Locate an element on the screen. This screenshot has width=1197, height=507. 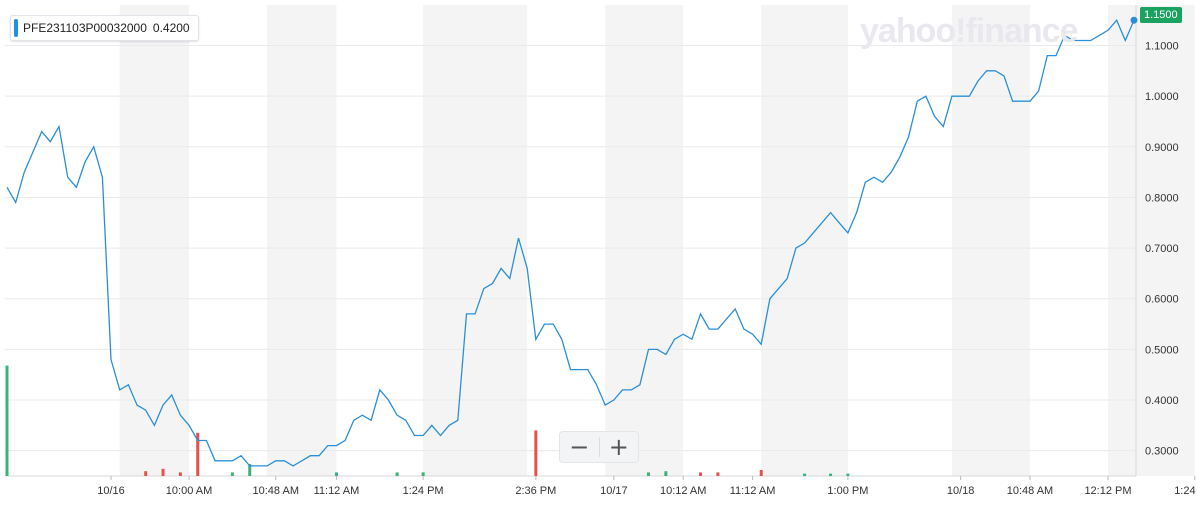
zoom-in-button: + is located at coordinates (619, 447).